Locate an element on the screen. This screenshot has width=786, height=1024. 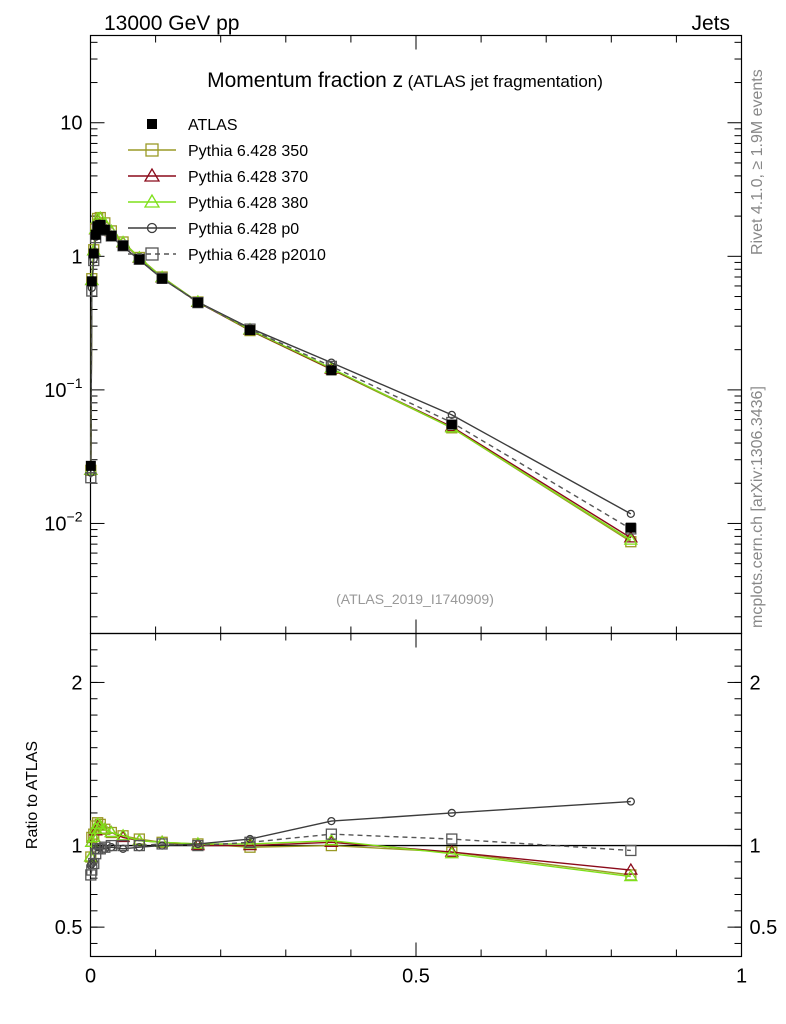
x-tick-label: 1 is located at coordinates (741, 977).